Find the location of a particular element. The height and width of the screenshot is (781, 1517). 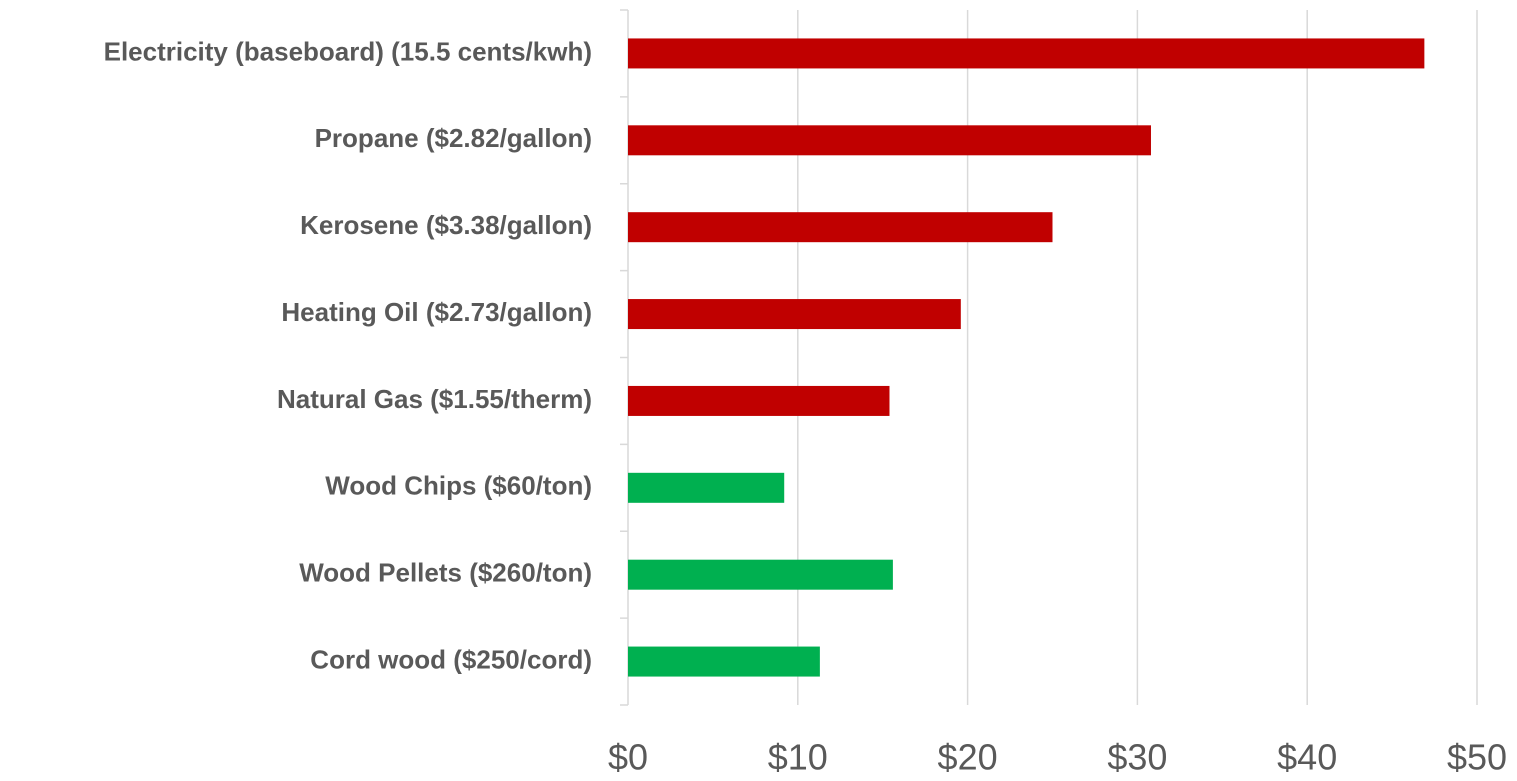

y-tick-label: Wood Chips ($60/ton) is located at coordinates (458, 486).